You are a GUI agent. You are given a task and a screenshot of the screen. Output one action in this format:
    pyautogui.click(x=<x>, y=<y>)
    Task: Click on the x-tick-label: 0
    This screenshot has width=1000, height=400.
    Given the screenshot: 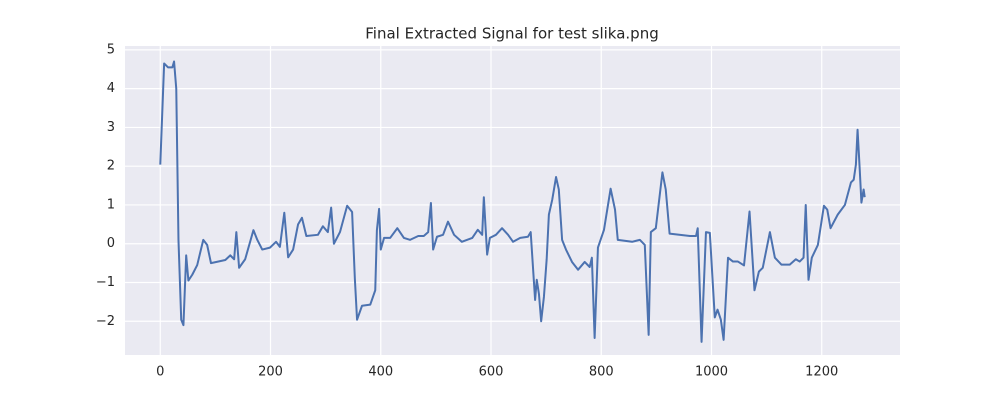 What is the action you would take?
    pyautogui.click(x=160, y=372)
    